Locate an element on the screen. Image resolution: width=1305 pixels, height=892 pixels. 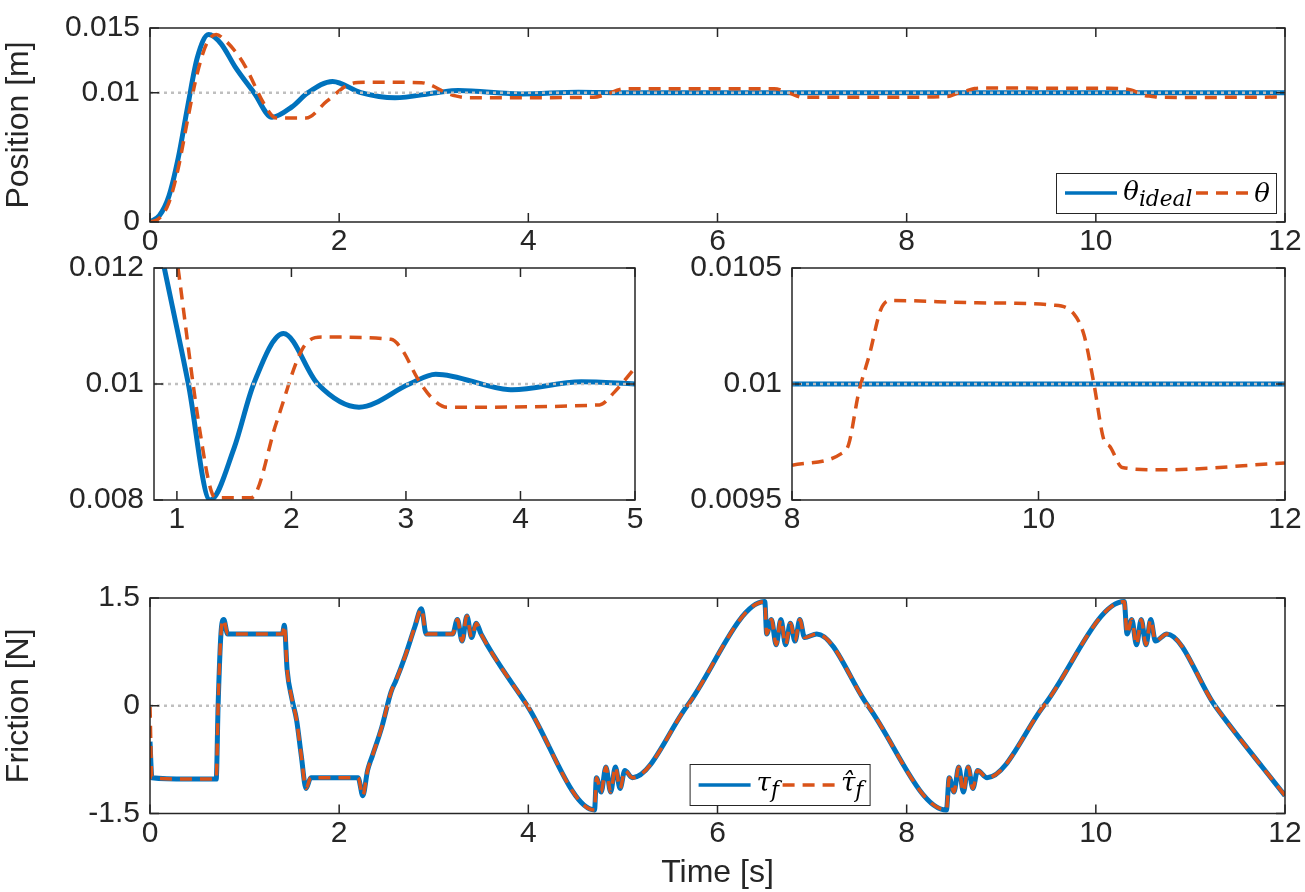
y-axis-title: Position [m] is located at coordinates (18, 125).